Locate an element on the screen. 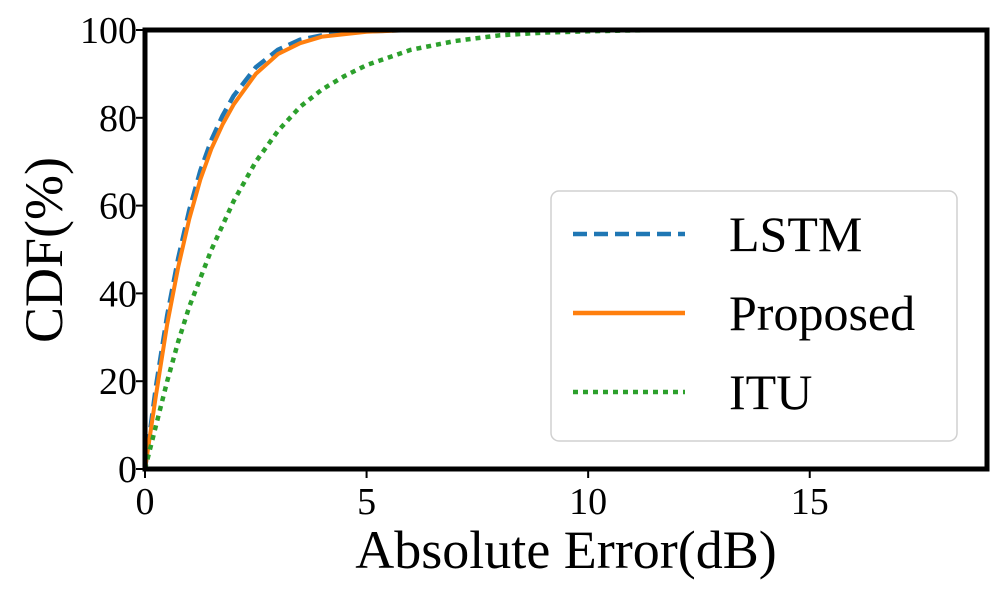  y-tick-label: 20 is located at coordinates (118, 382).